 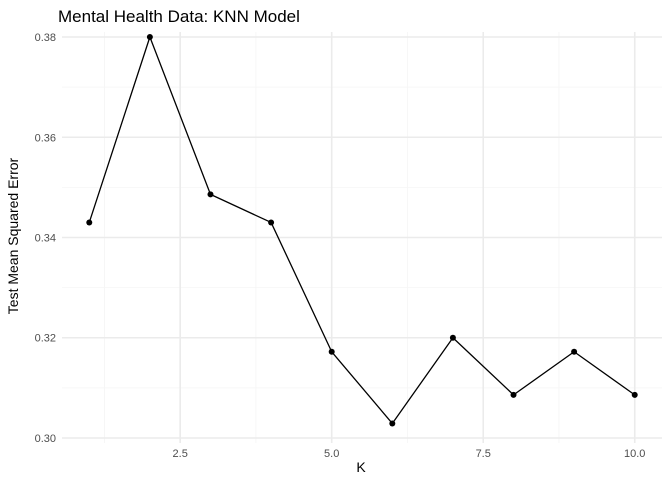 What do you see at coordinates (45, 38) in the screenshot?
I see `y-tick-label: 0.38` at bounding box center [45, 38].